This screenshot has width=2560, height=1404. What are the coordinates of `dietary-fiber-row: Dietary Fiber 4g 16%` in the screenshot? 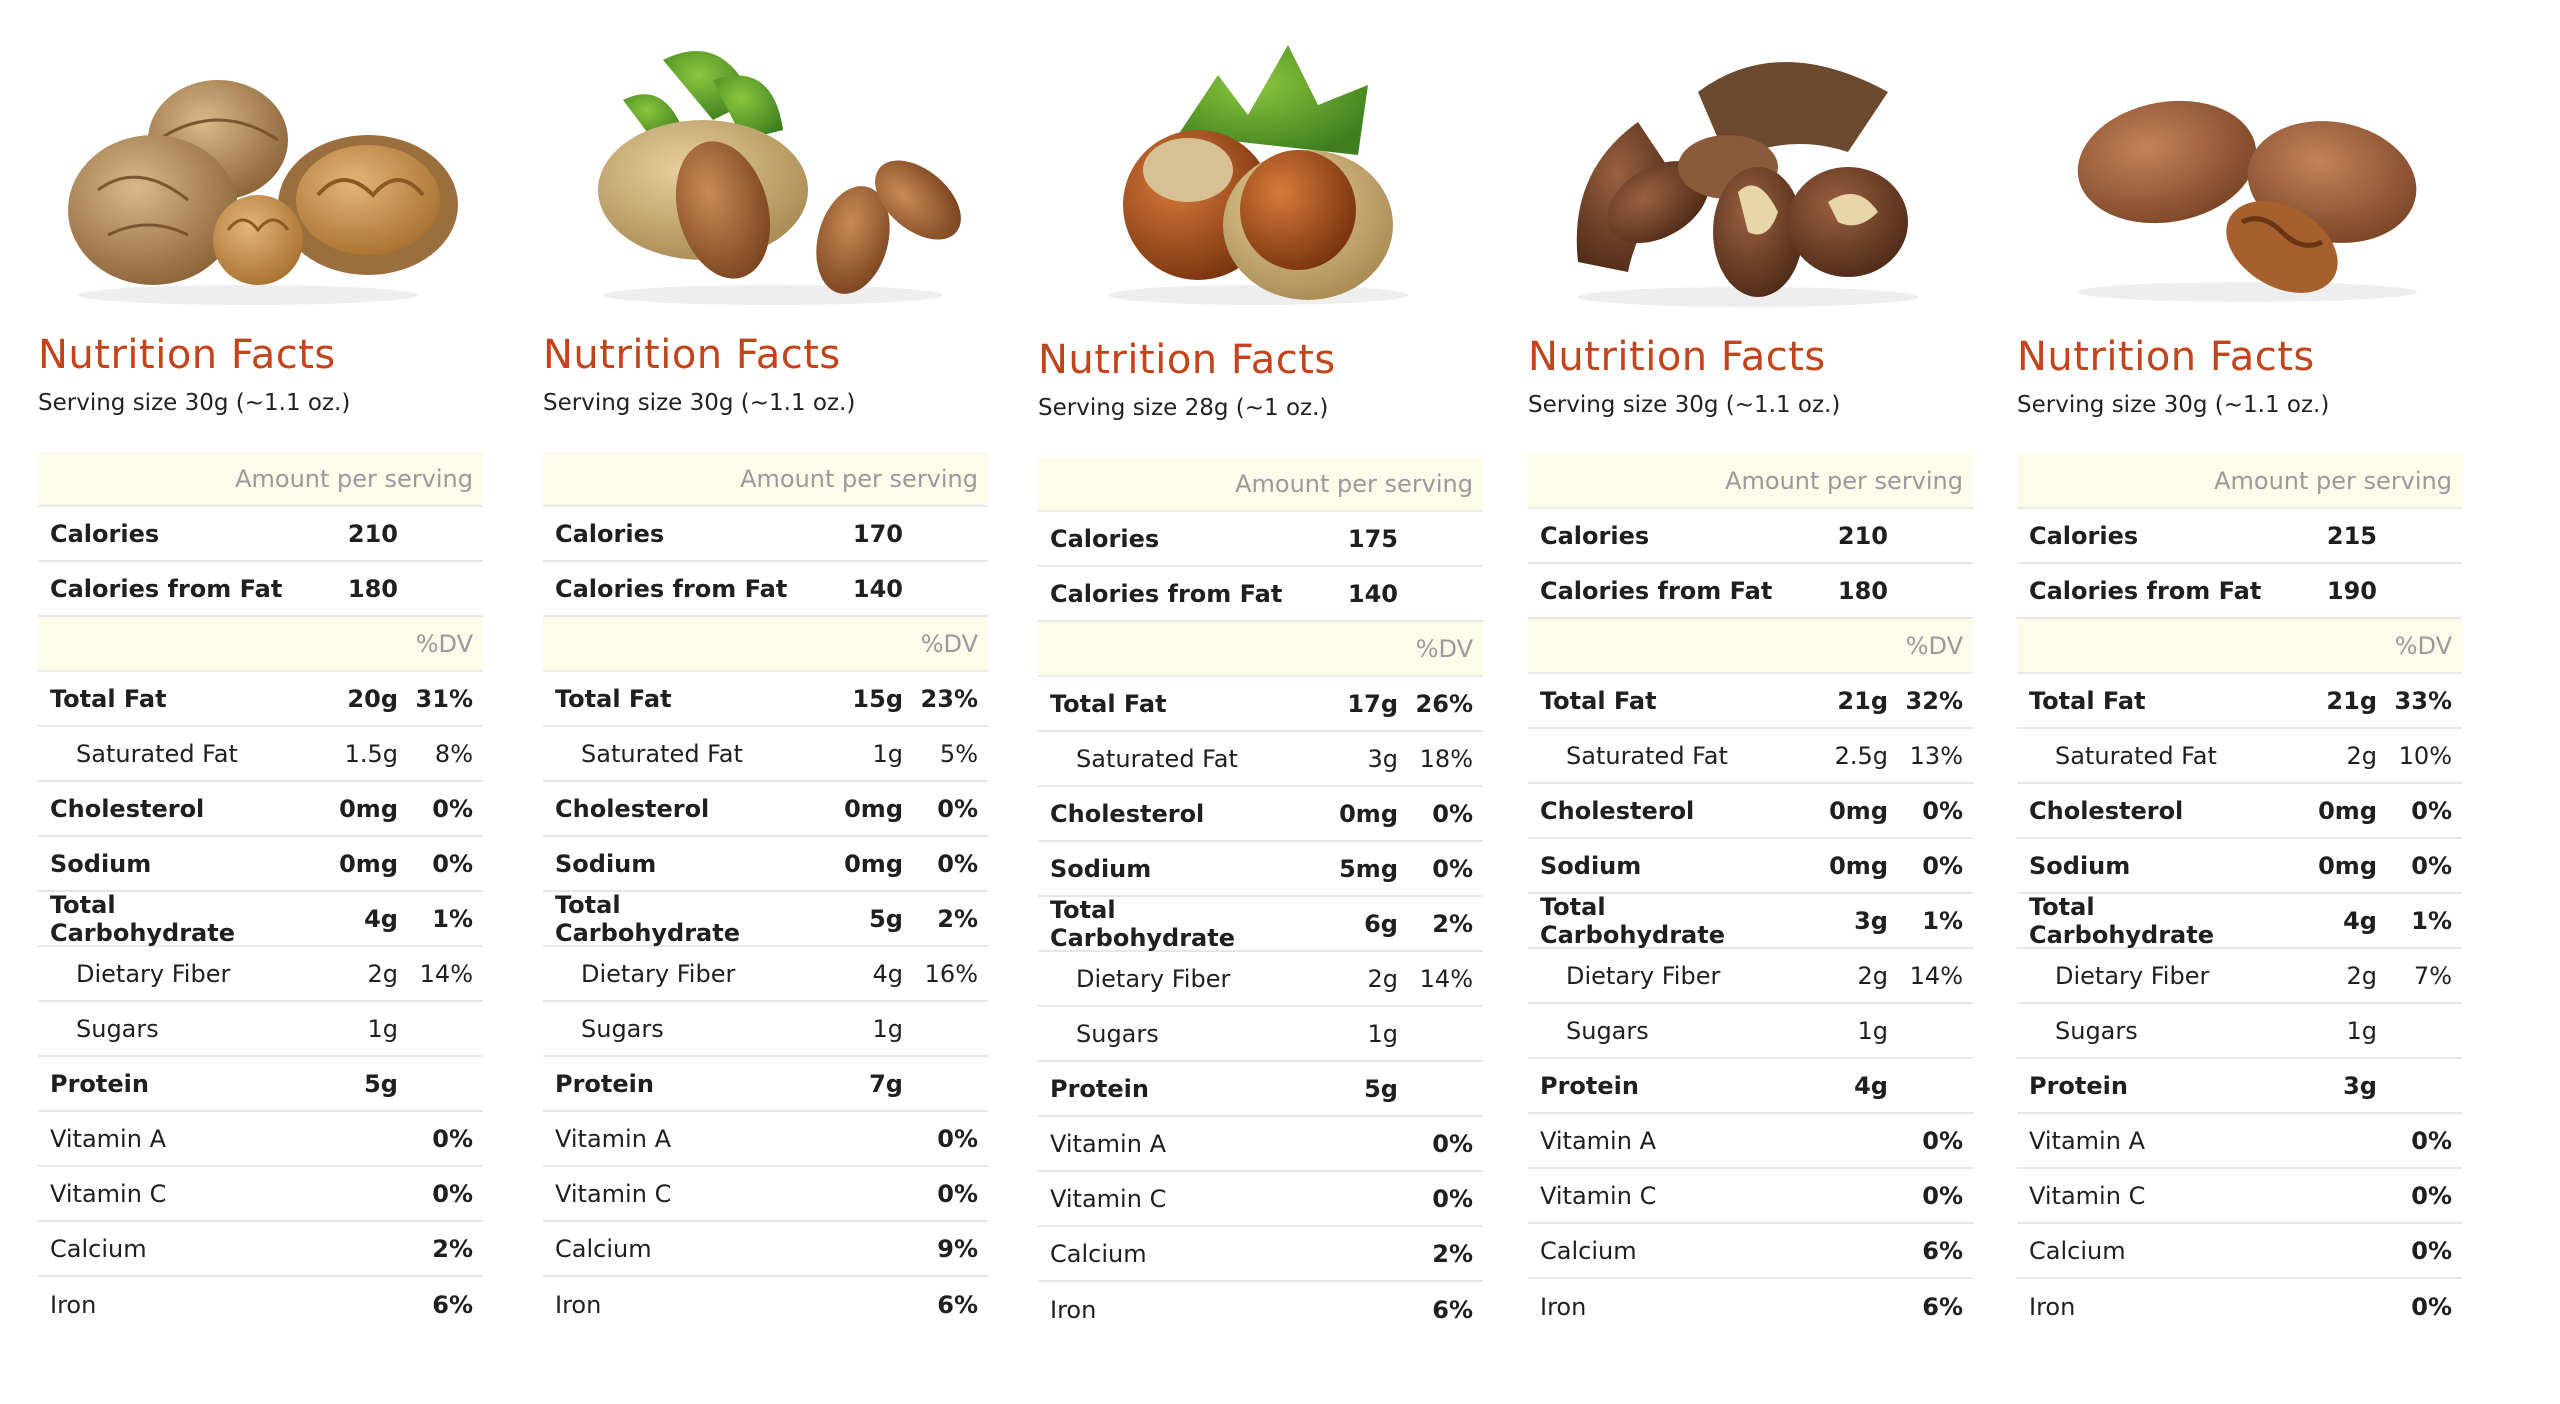 It's located at (765, 974).